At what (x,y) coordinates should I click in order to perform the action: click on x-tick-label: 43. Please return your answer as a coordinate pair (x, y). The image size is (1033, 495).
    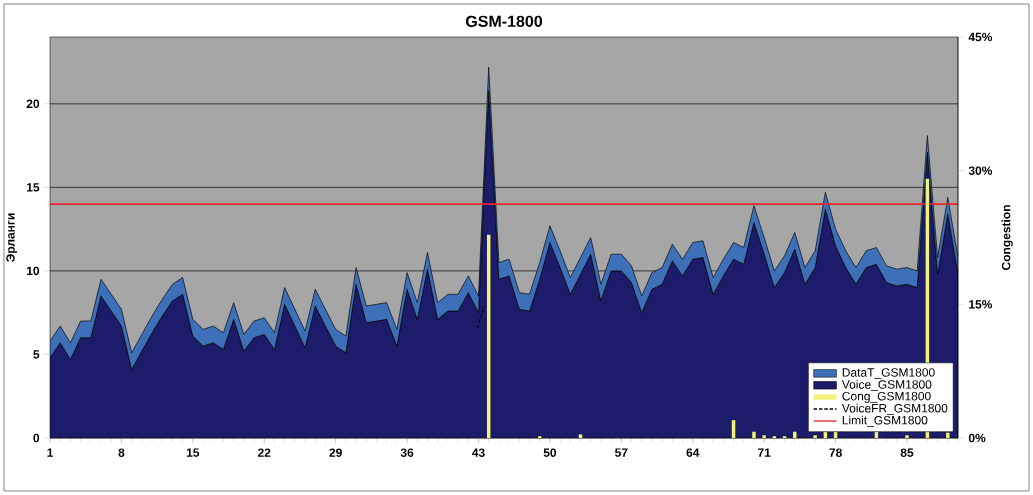
    Looking at the image, I should click on (478, 452).